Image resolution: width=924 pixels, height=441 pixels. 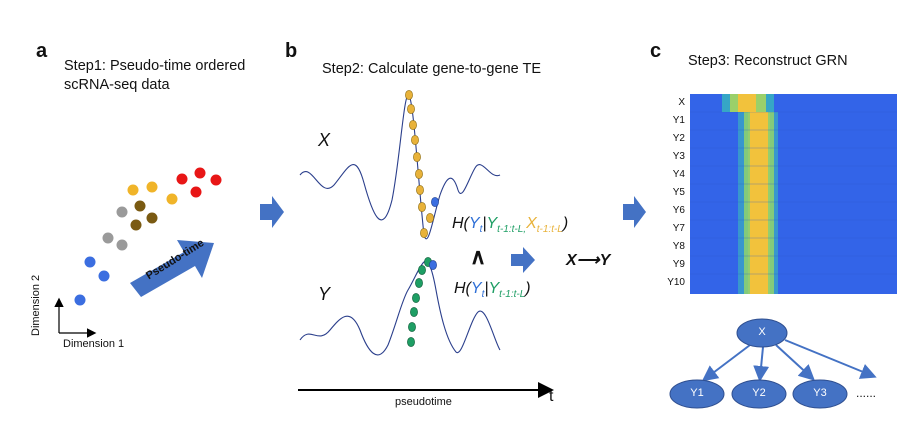 I want to click on grn-root-label: X, so click(x=762, y=332).